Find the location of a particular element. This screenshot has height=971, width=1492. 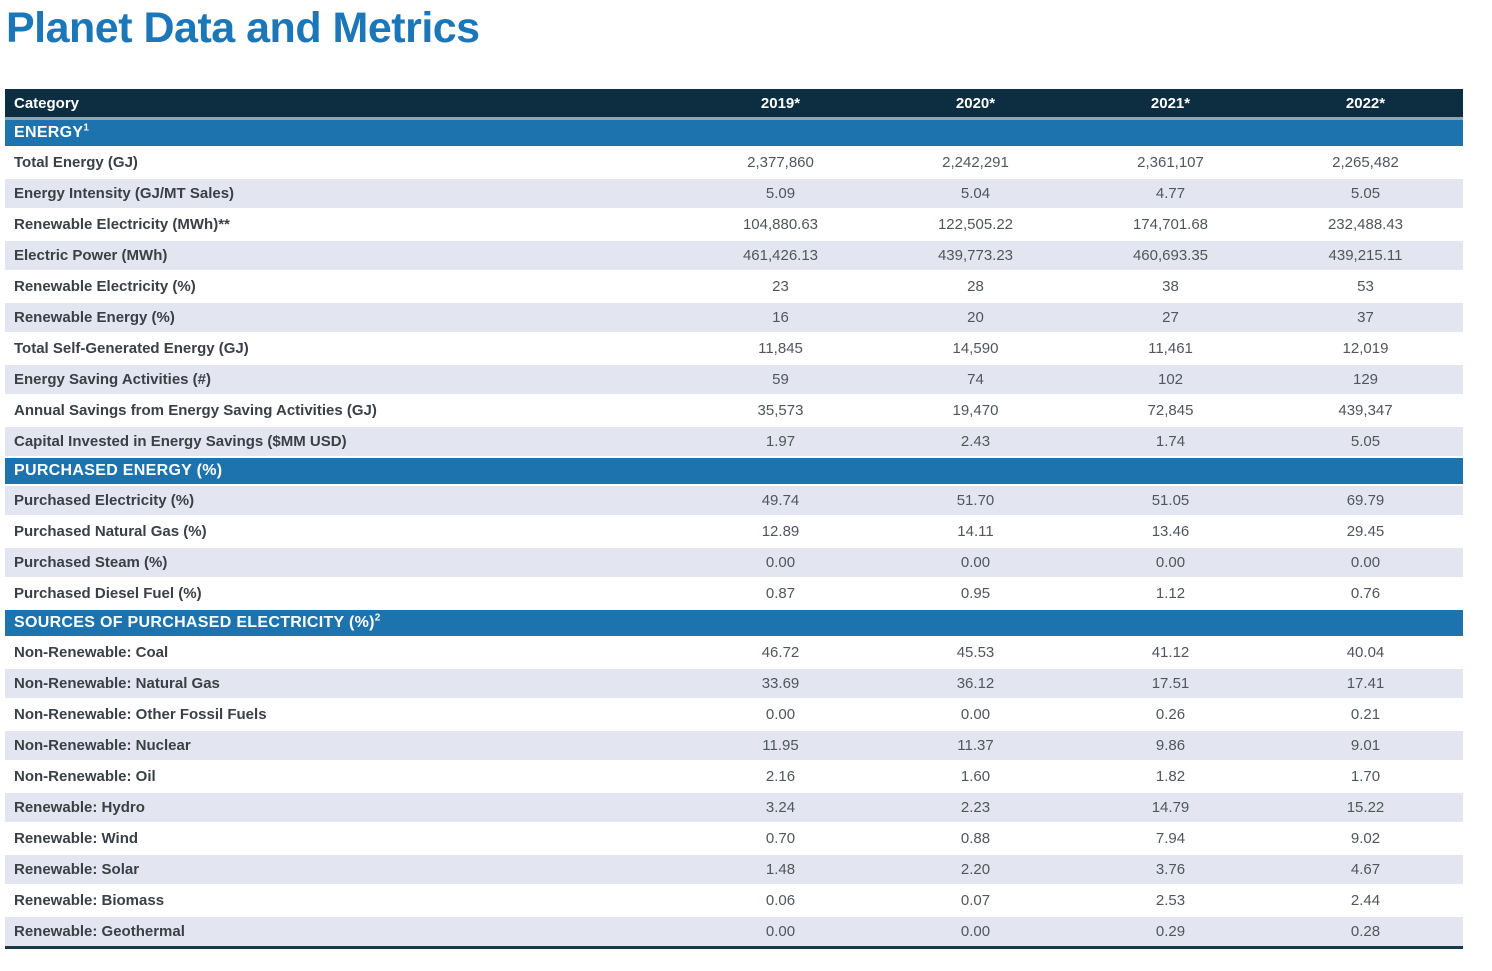

section-header-row: PURCHASED ENERGY (%) is located at coordinates (734, 471).